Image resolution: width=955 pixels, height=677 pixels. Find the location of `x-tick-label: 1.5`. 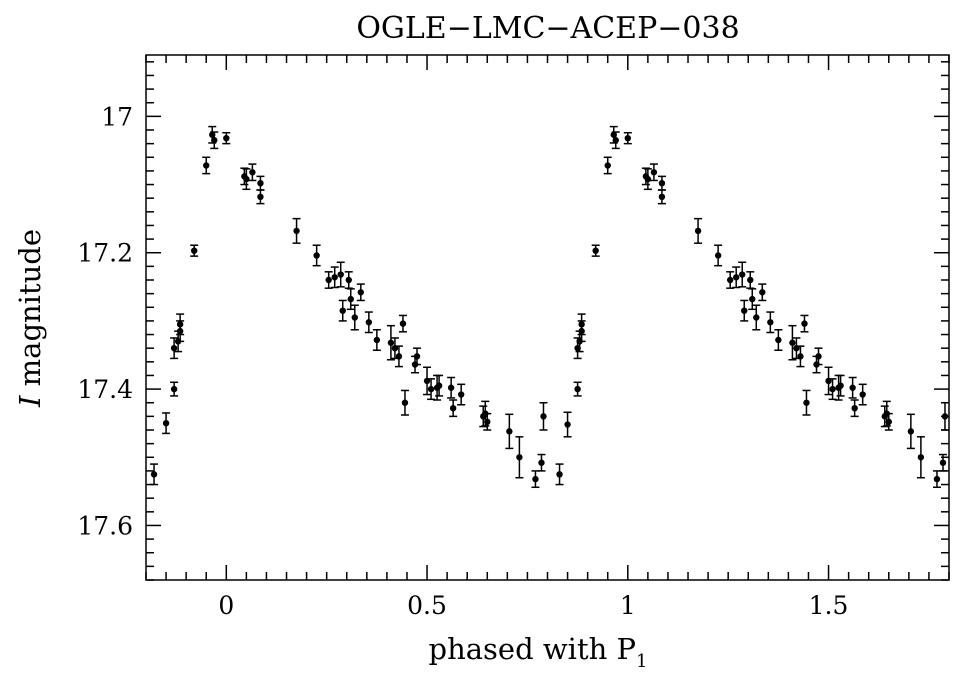

x-tick-label: 1.5 is located at coordinates (829, 605).